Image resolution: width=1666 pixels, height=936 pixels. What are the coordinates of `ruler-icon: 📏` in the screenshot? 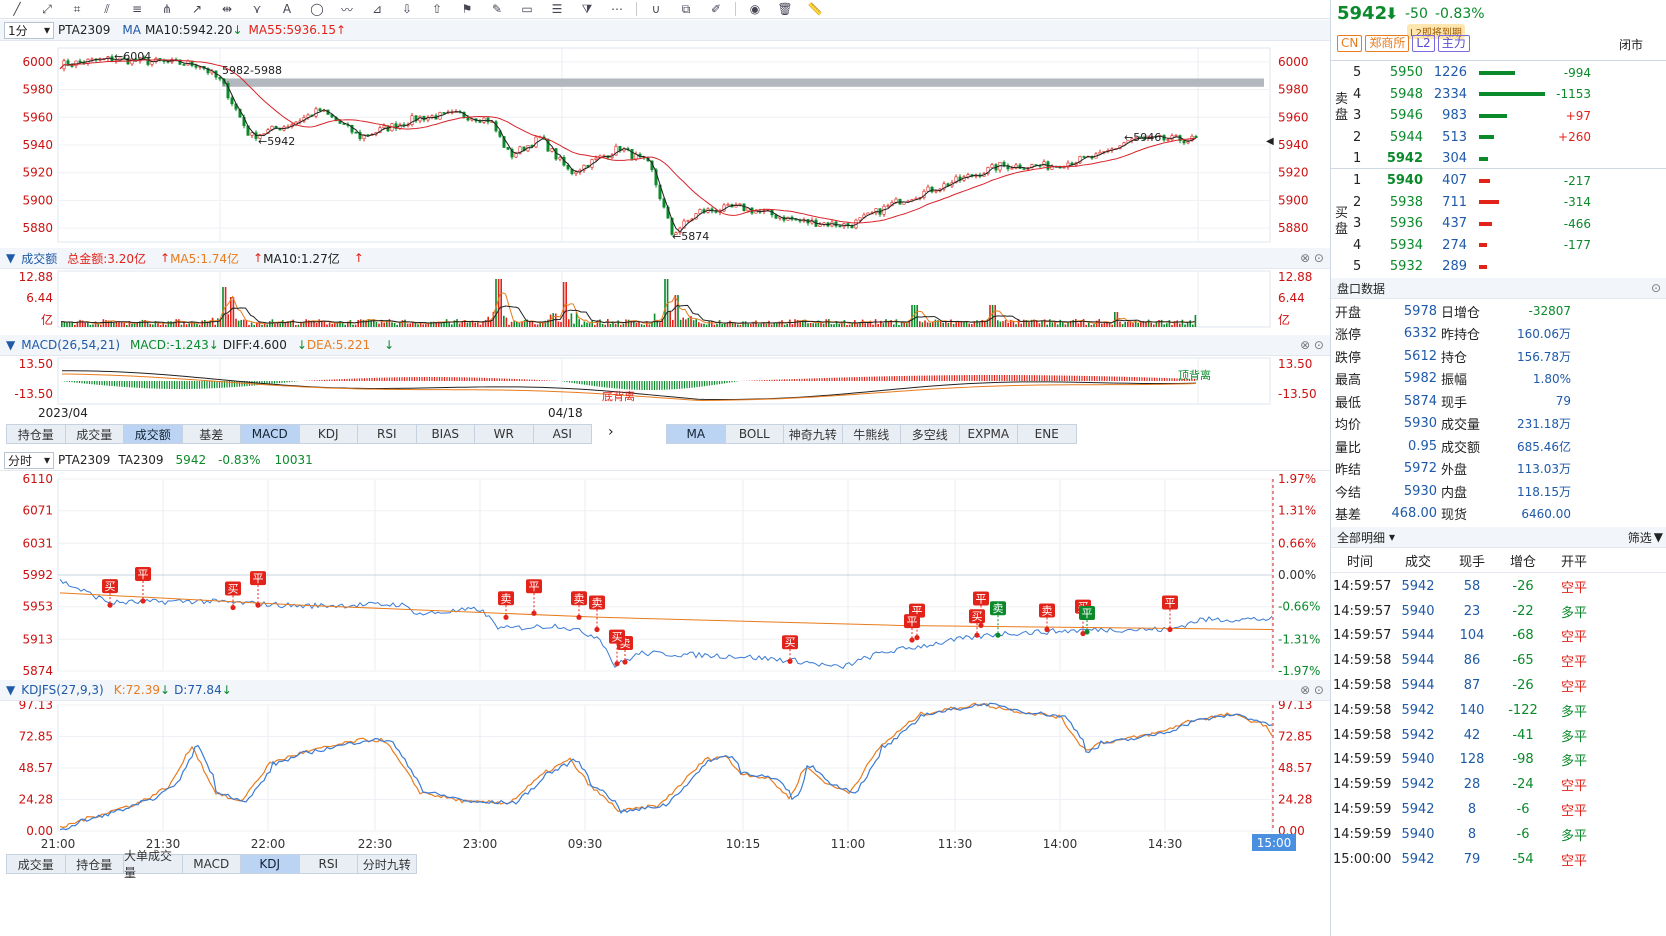 It's located at (815, 9).